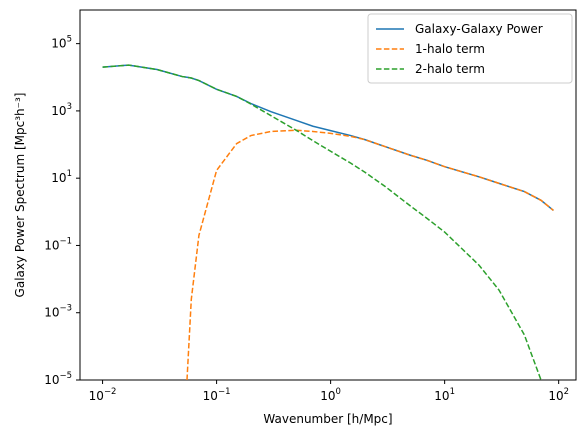  Describe the element at coordinates (110, 392) in the screenshot. I see `x-tick-label-exponent: −2` at that location.